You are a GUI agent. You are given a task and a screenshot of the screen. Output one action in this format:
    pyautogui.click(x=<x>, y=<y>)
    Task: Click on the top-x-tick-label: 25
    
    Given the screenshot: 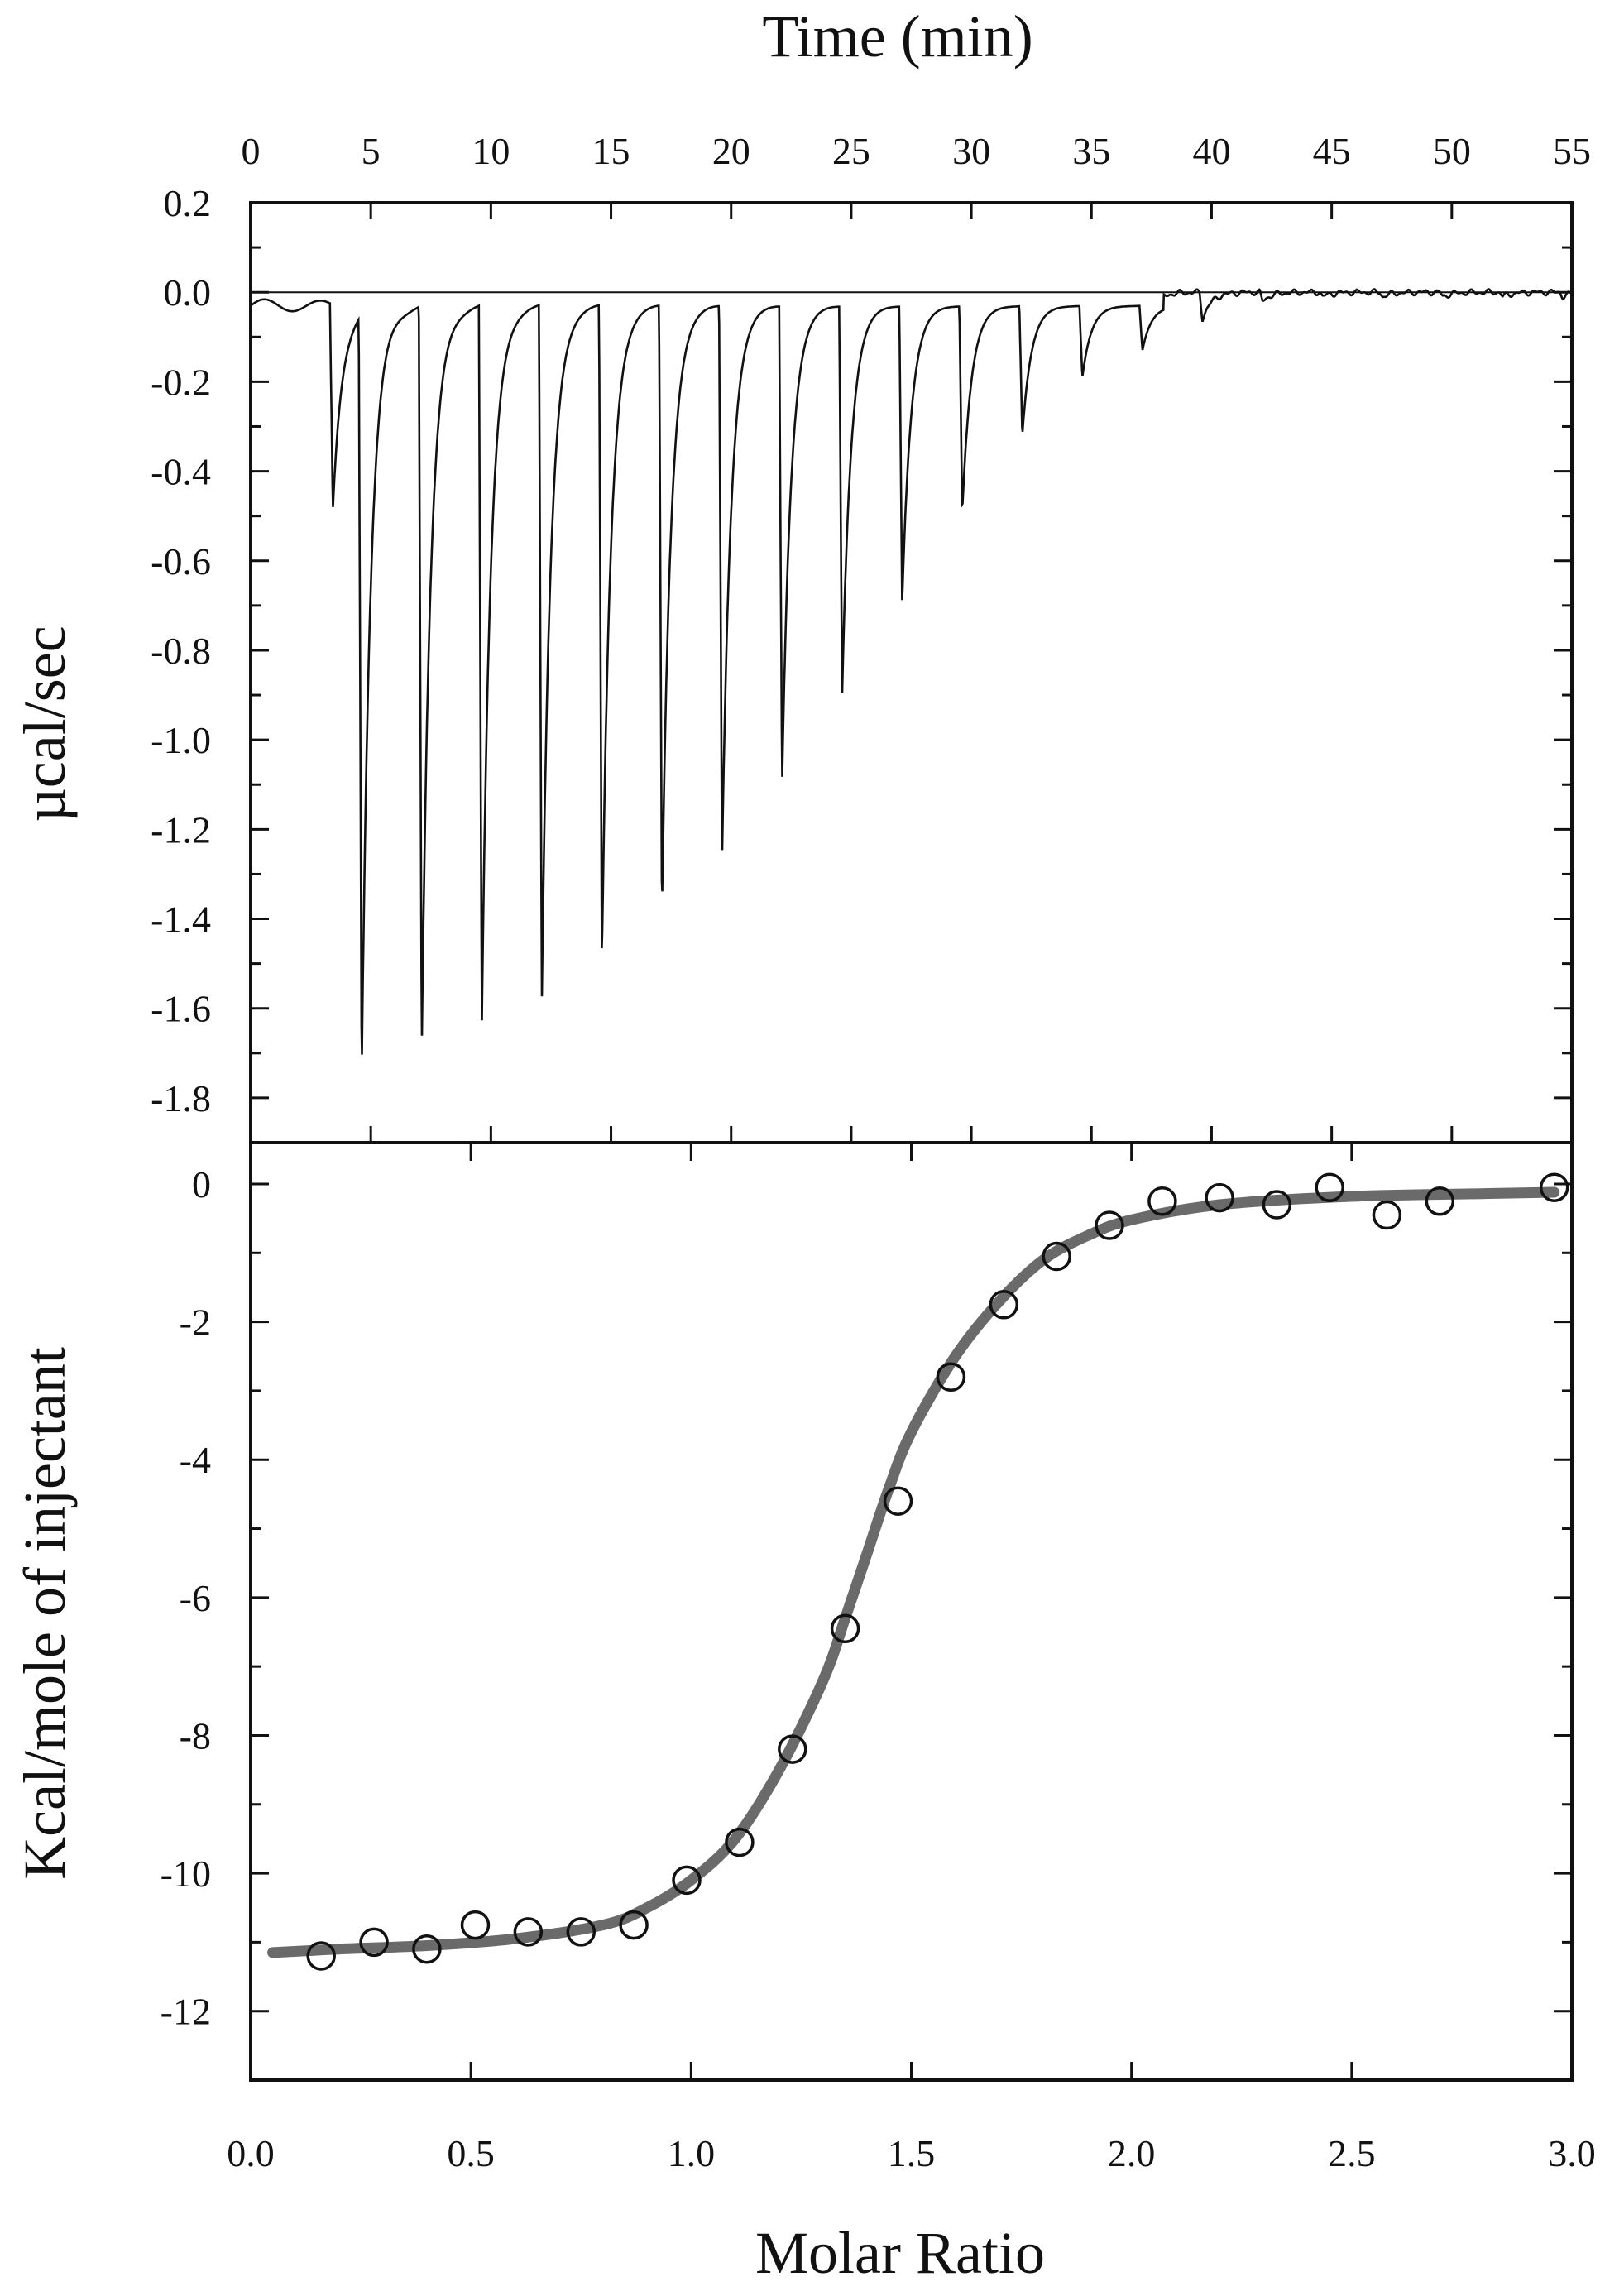 What is the action you would take?
    pyautogui.click(x=851, y=151)
    